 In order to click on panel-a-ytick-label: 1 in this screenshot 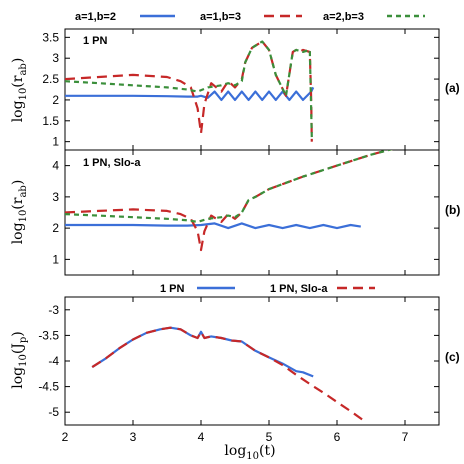, I will do `click(55, 142)`.